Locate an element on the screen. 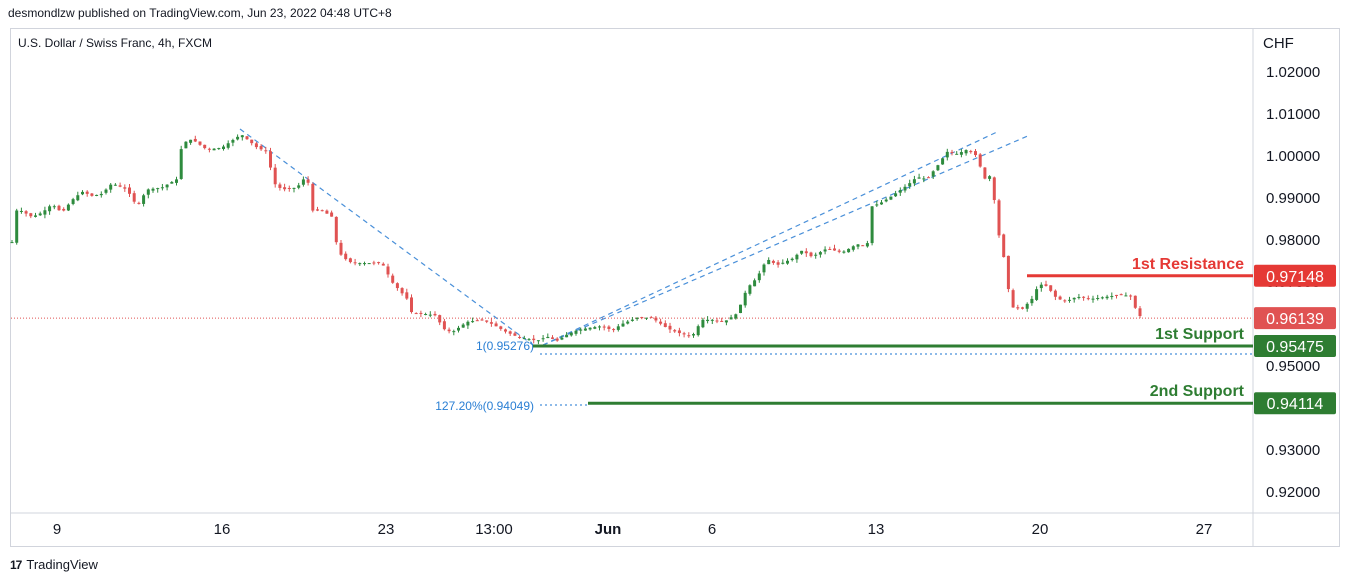  axis-unit-label: CHF is located at coordinates (1278, 43).